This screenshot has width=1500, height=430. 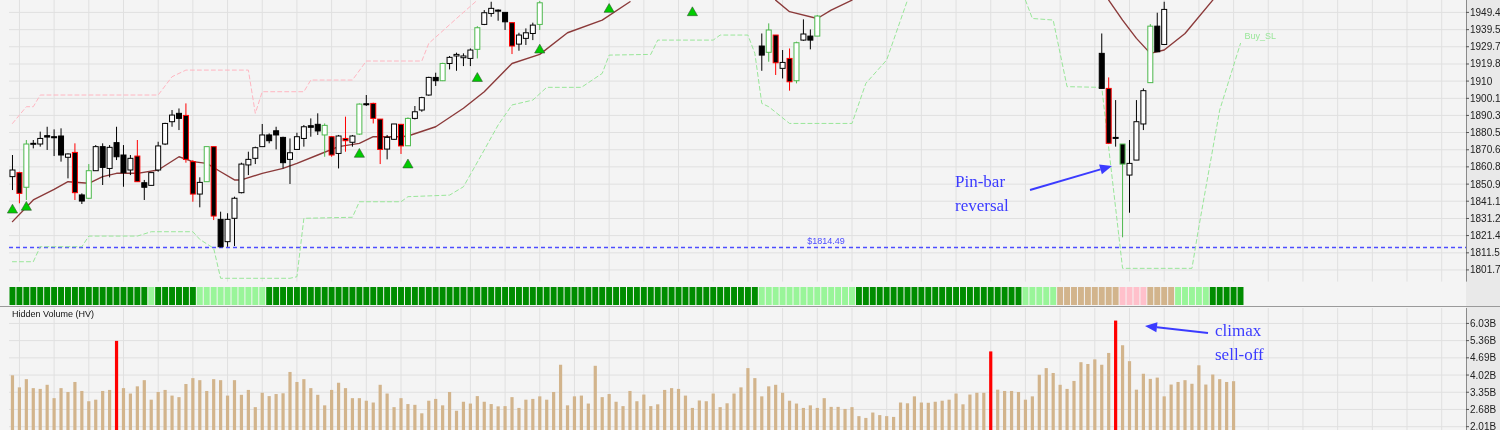 What do you see at coordinates (1485, 47) in the screenshot?
I see `y-tick-label: 1929.7` at bounding box center [1485, 47].